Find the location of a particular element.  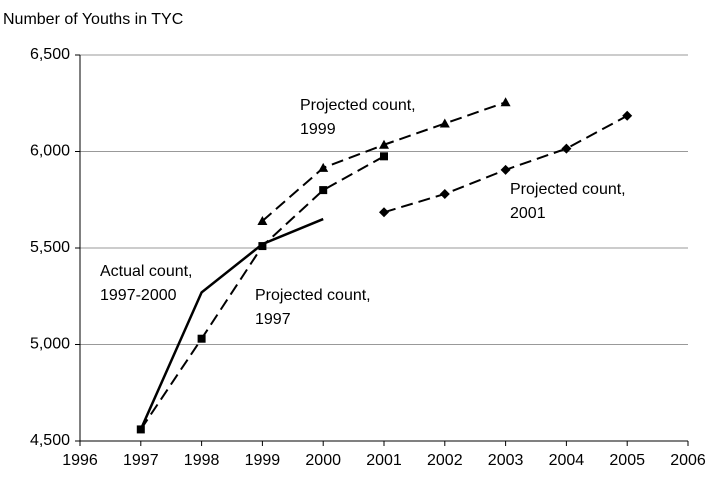

x-tick-label: 2004 is located at coordinates (567, 460).